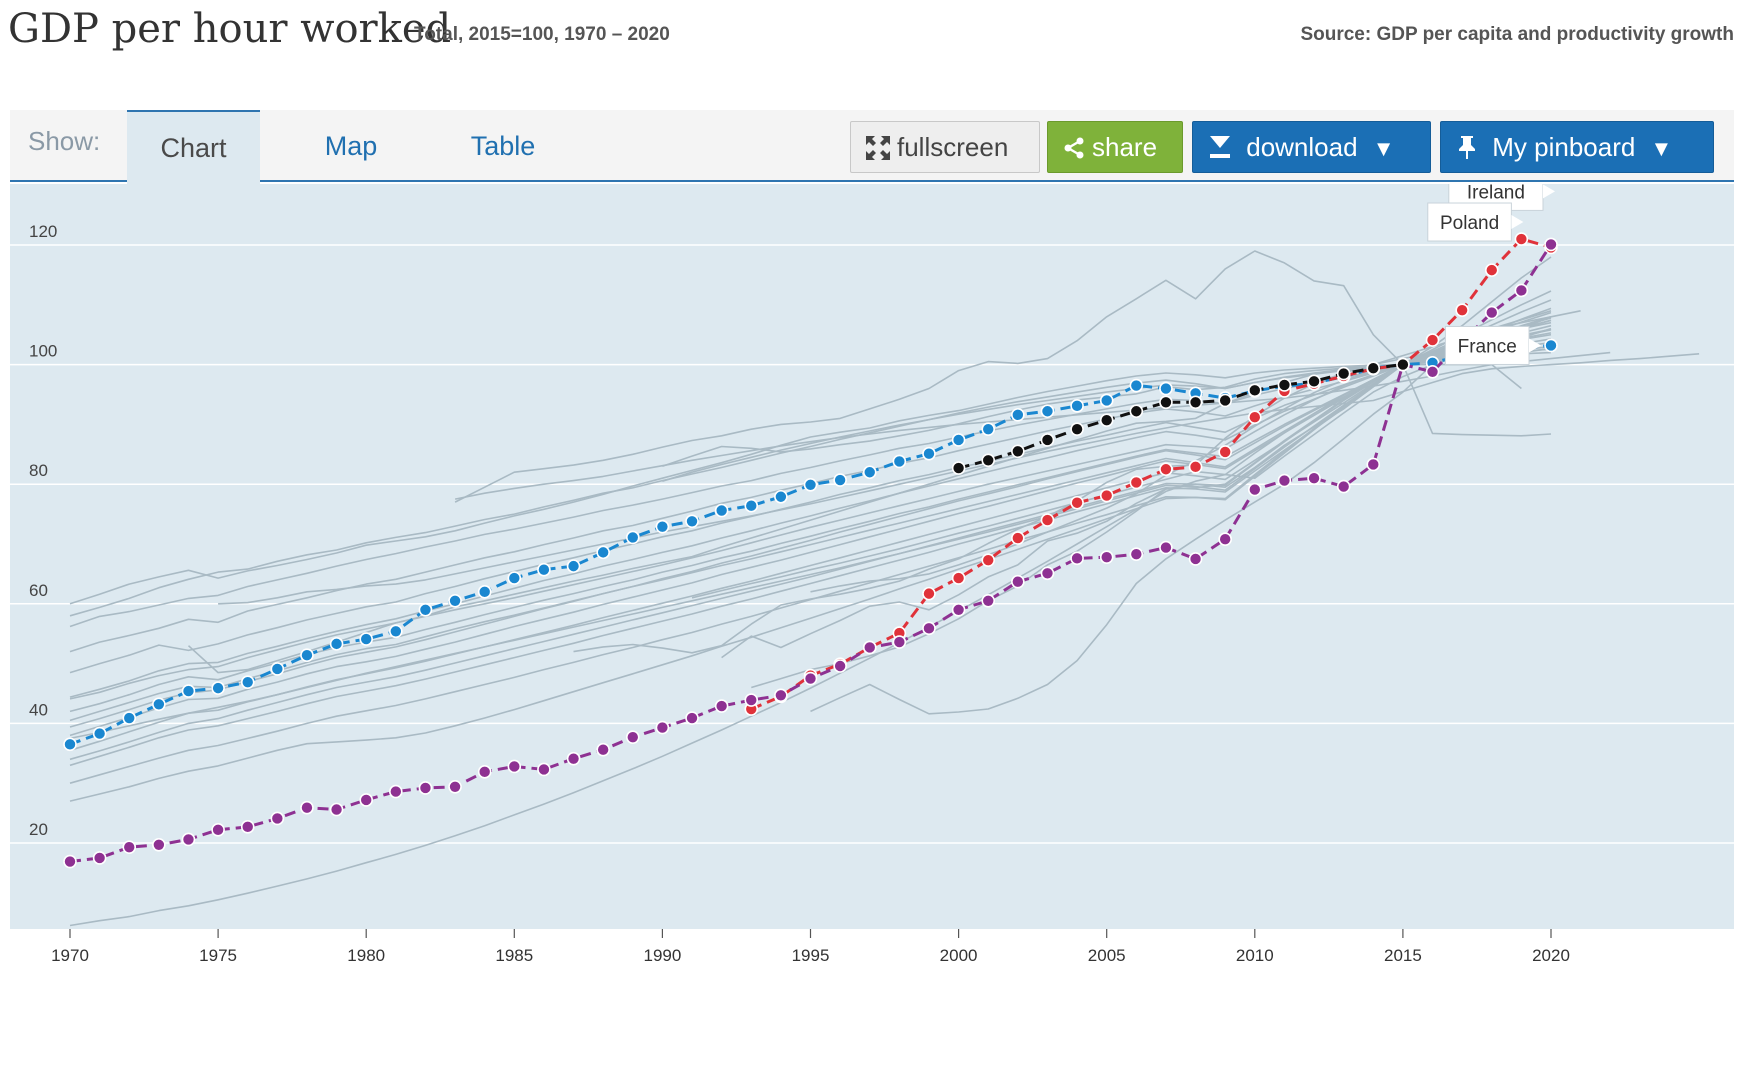  I want to click on y-tick-label: 20, so click(38, 829).